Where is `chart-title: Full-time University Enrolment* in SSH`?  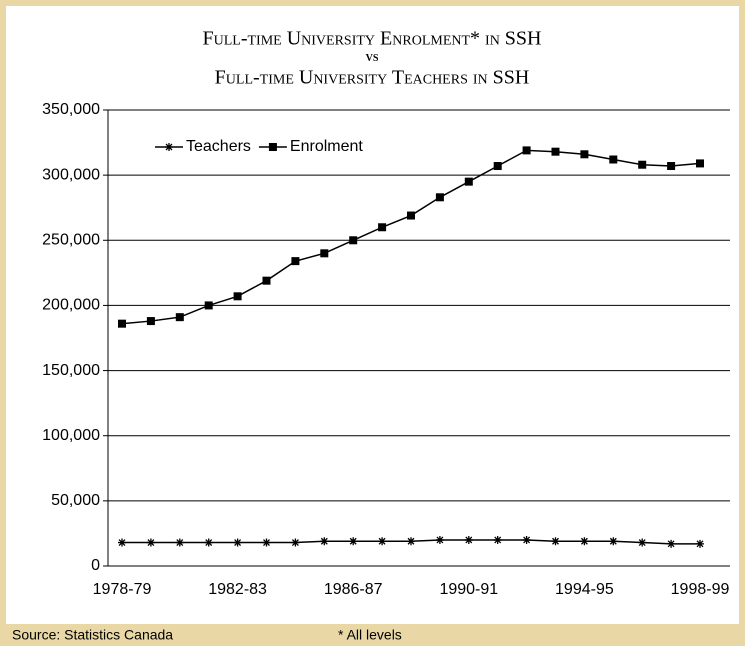
chart-title: Full-time University Enrolment* in SSH is located at coordinates (372, 39).